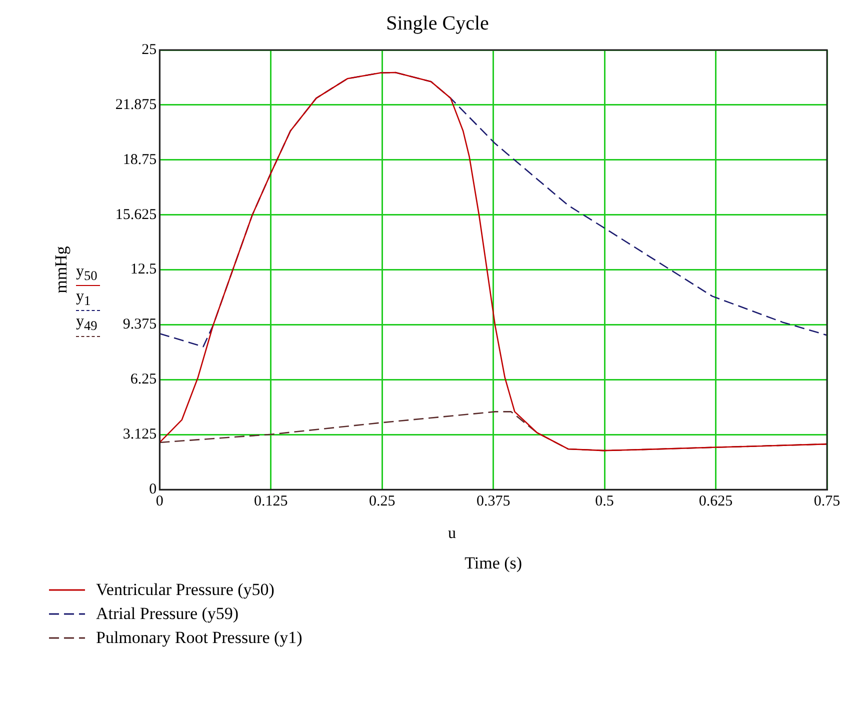 The image size is (855, 703). Describe the element at coordinates (715, 502) in the screenshot. I see `x-tick-label: 0.625` at that location.